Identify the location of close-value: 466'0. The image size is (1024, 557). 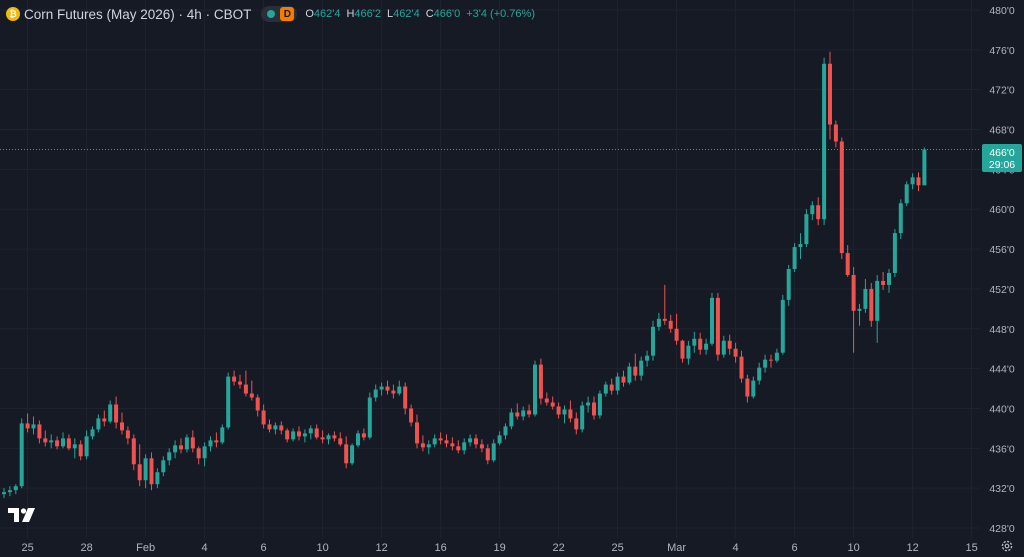
(447, 14).